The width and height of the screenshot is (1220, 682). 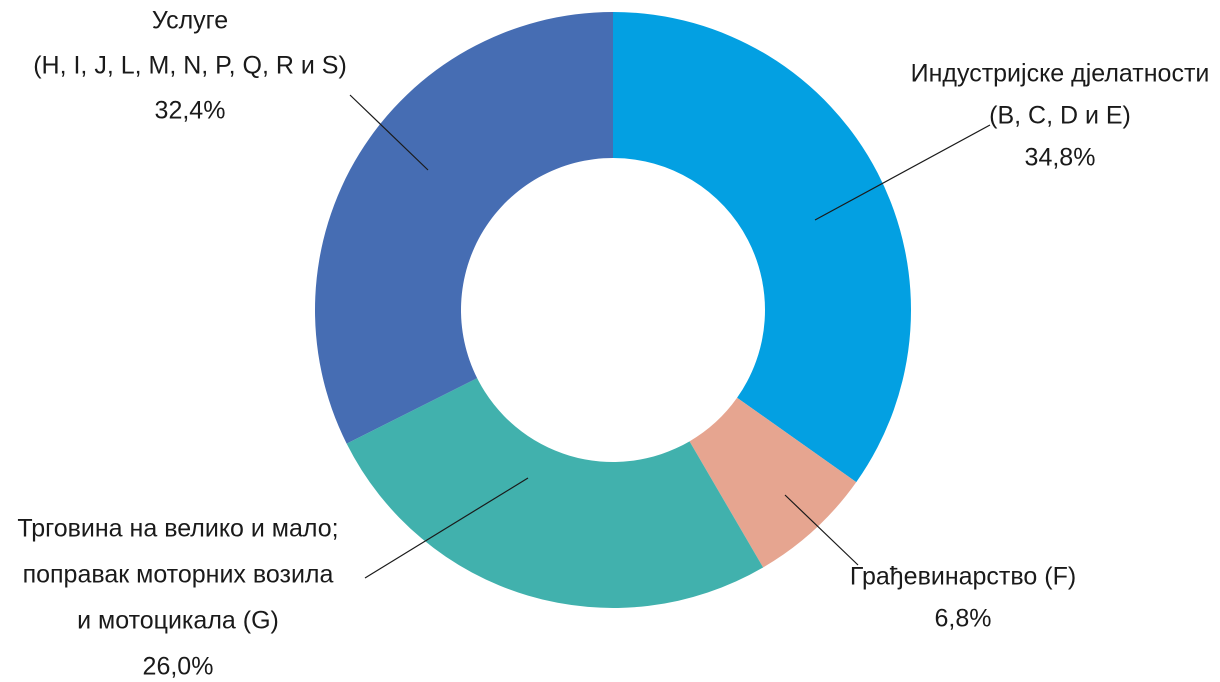 I want to click on category-label: Индустријске дјелатности, so click(x=1060, y=74).